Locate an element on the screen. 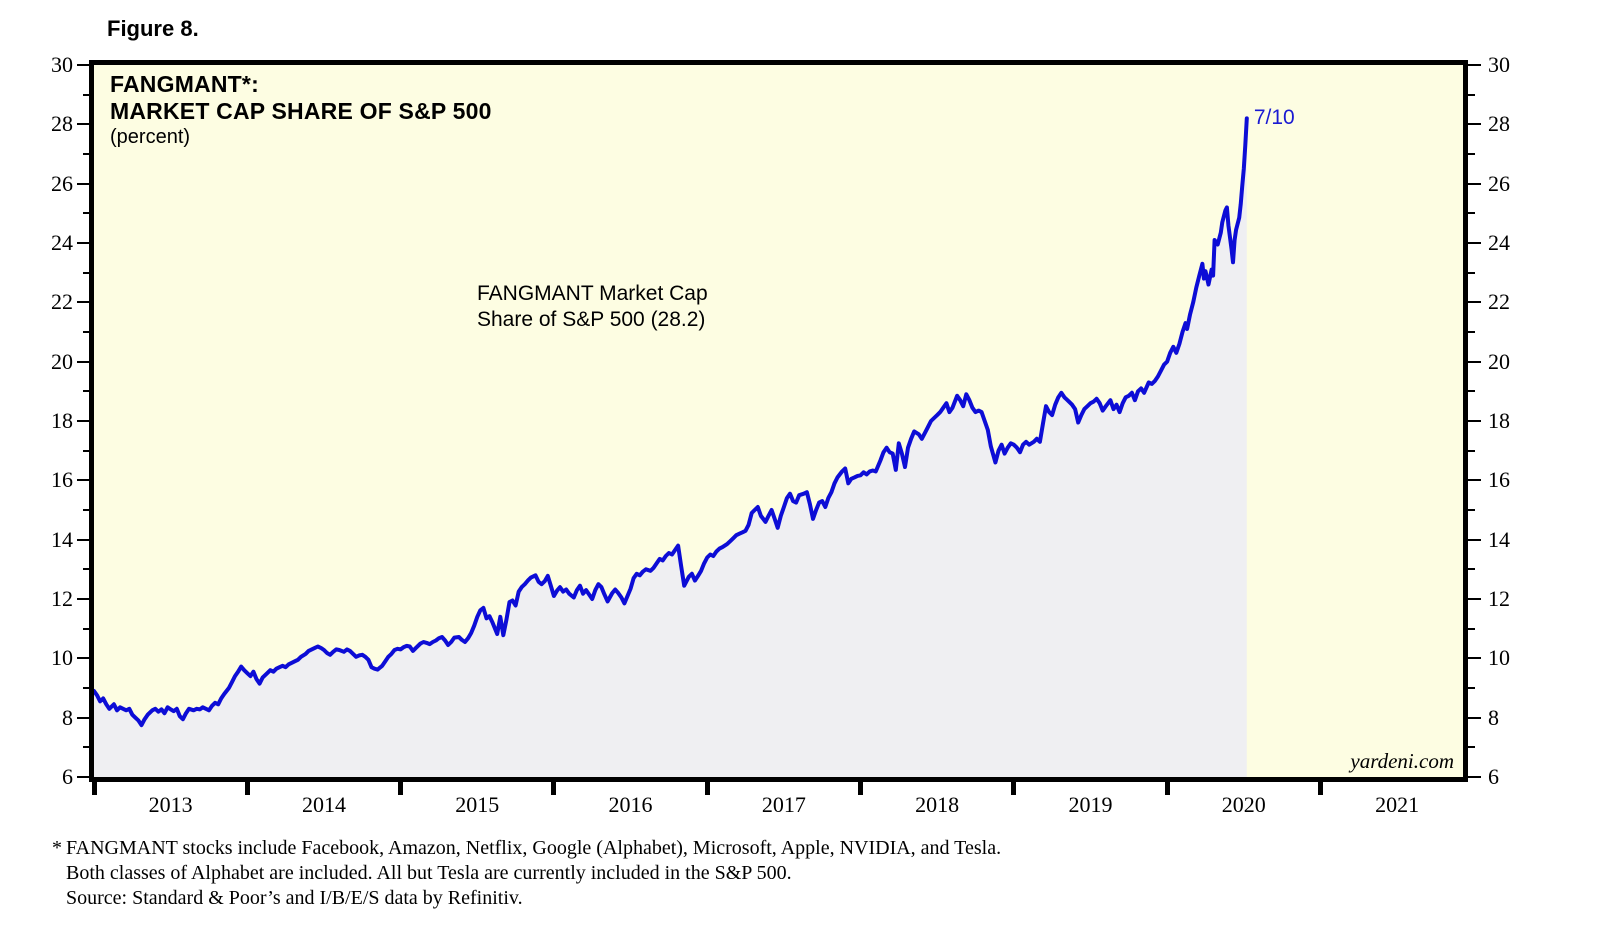  y-axis-label-right: 18 is located at coordinates (1499, 420).